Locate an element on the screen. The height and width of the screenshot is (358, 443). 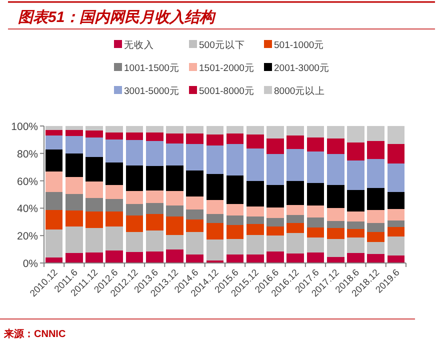
y-tick-label: 0% is located at coordinates (30, 264).